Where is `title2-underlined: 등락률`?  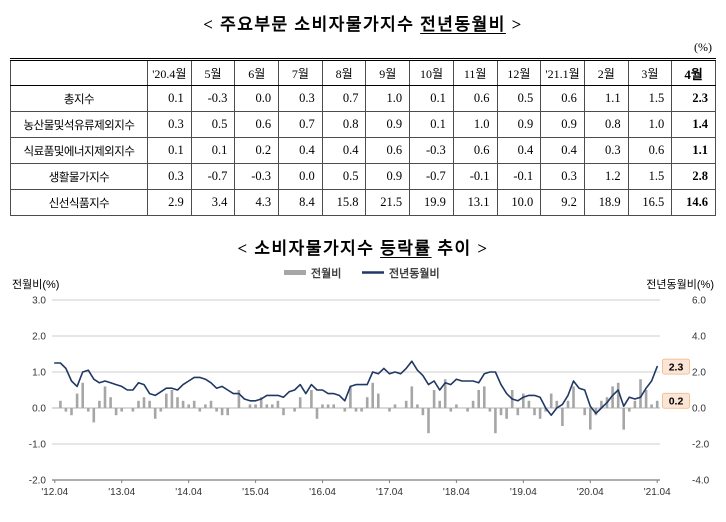
title2-underlined: 등락률 is located at coordinates (406, 248).